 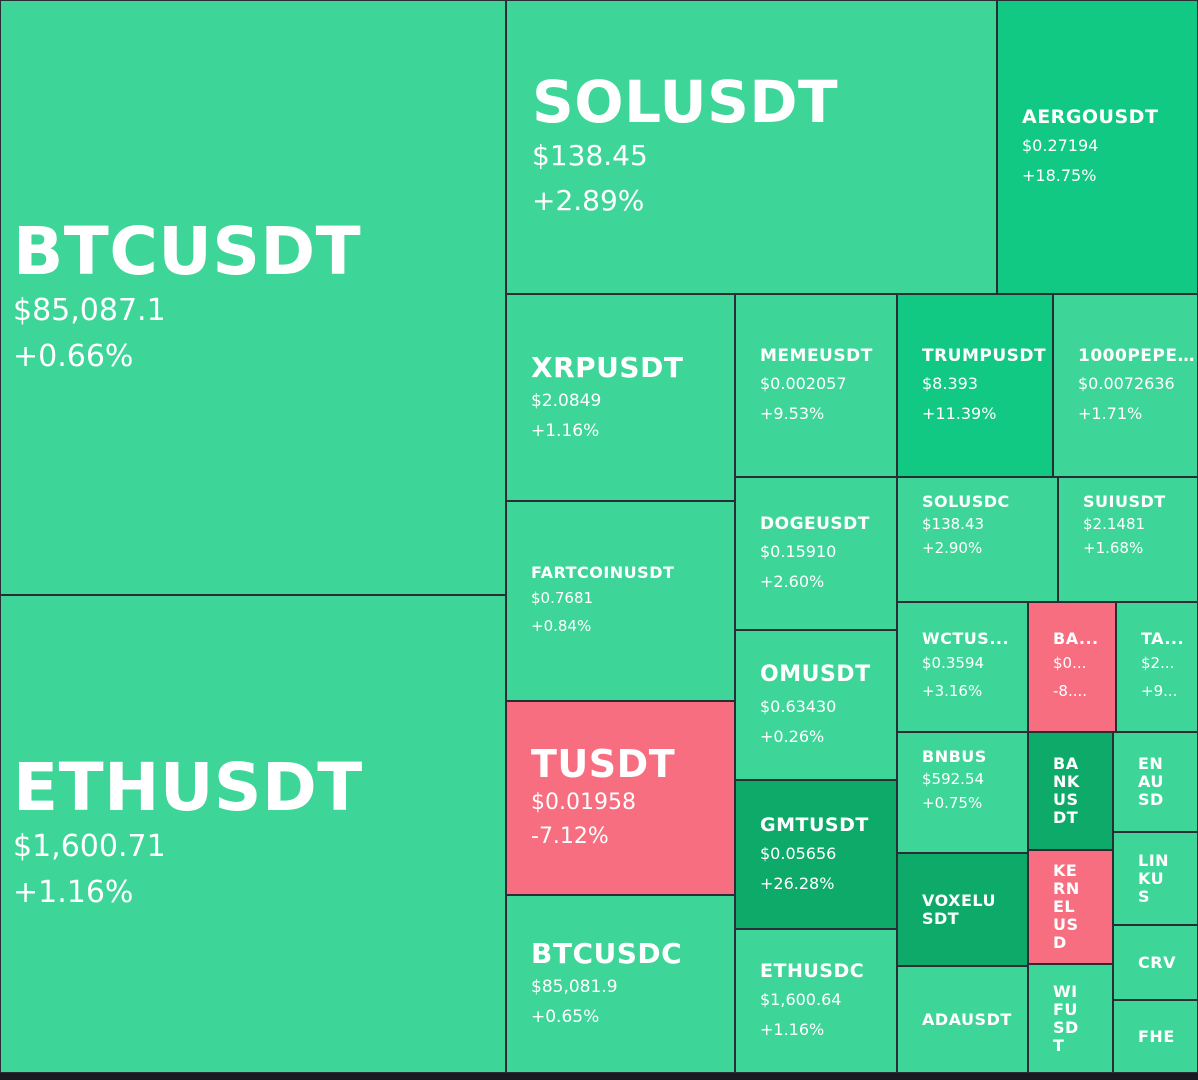 I want to click on tile-content: SOLUSDC $138.43 +2.90%, so click(x=977, y=539).